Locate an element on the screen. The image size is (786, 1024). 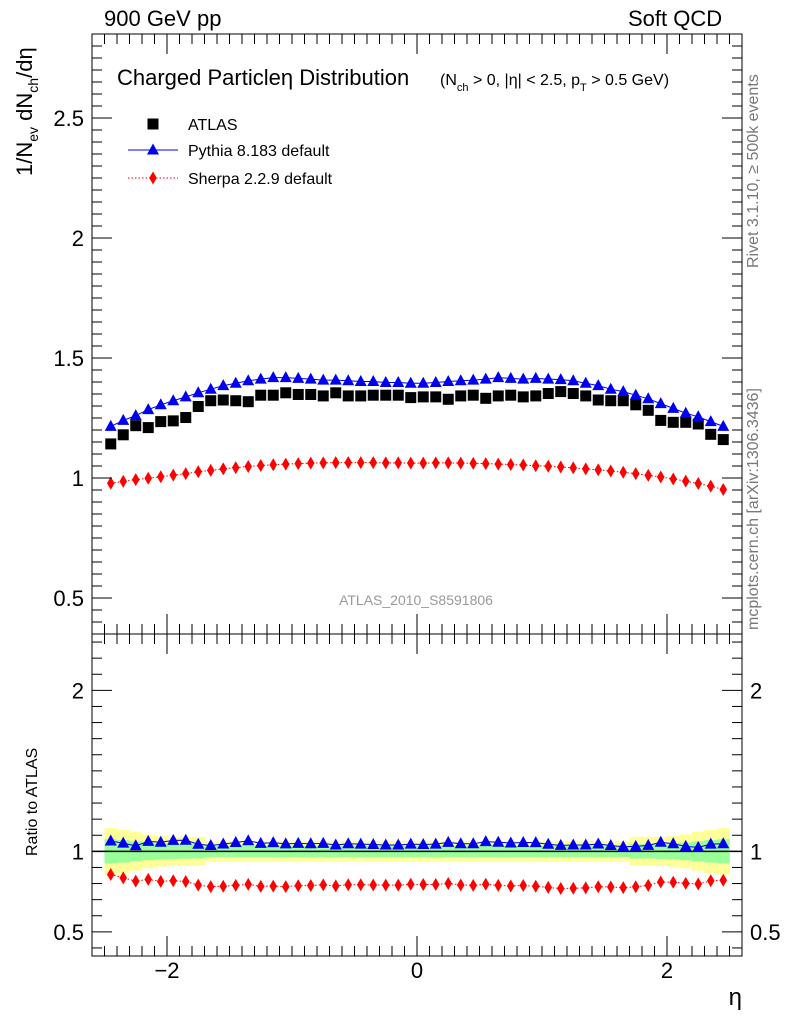
ratio-axis-label: Ratio to ATLAS is located at coordinates (32, 802).